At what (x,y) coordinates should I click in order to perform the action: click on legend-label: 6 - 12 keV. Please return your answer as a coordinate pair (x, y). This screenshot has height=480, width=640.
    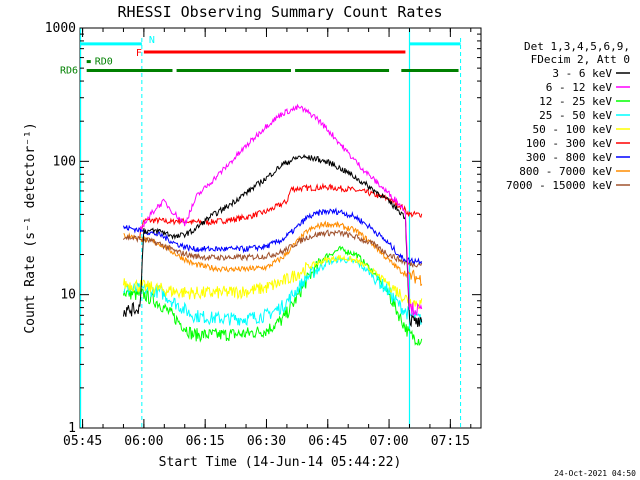
    Looking at the image, I should click on (579, 87).